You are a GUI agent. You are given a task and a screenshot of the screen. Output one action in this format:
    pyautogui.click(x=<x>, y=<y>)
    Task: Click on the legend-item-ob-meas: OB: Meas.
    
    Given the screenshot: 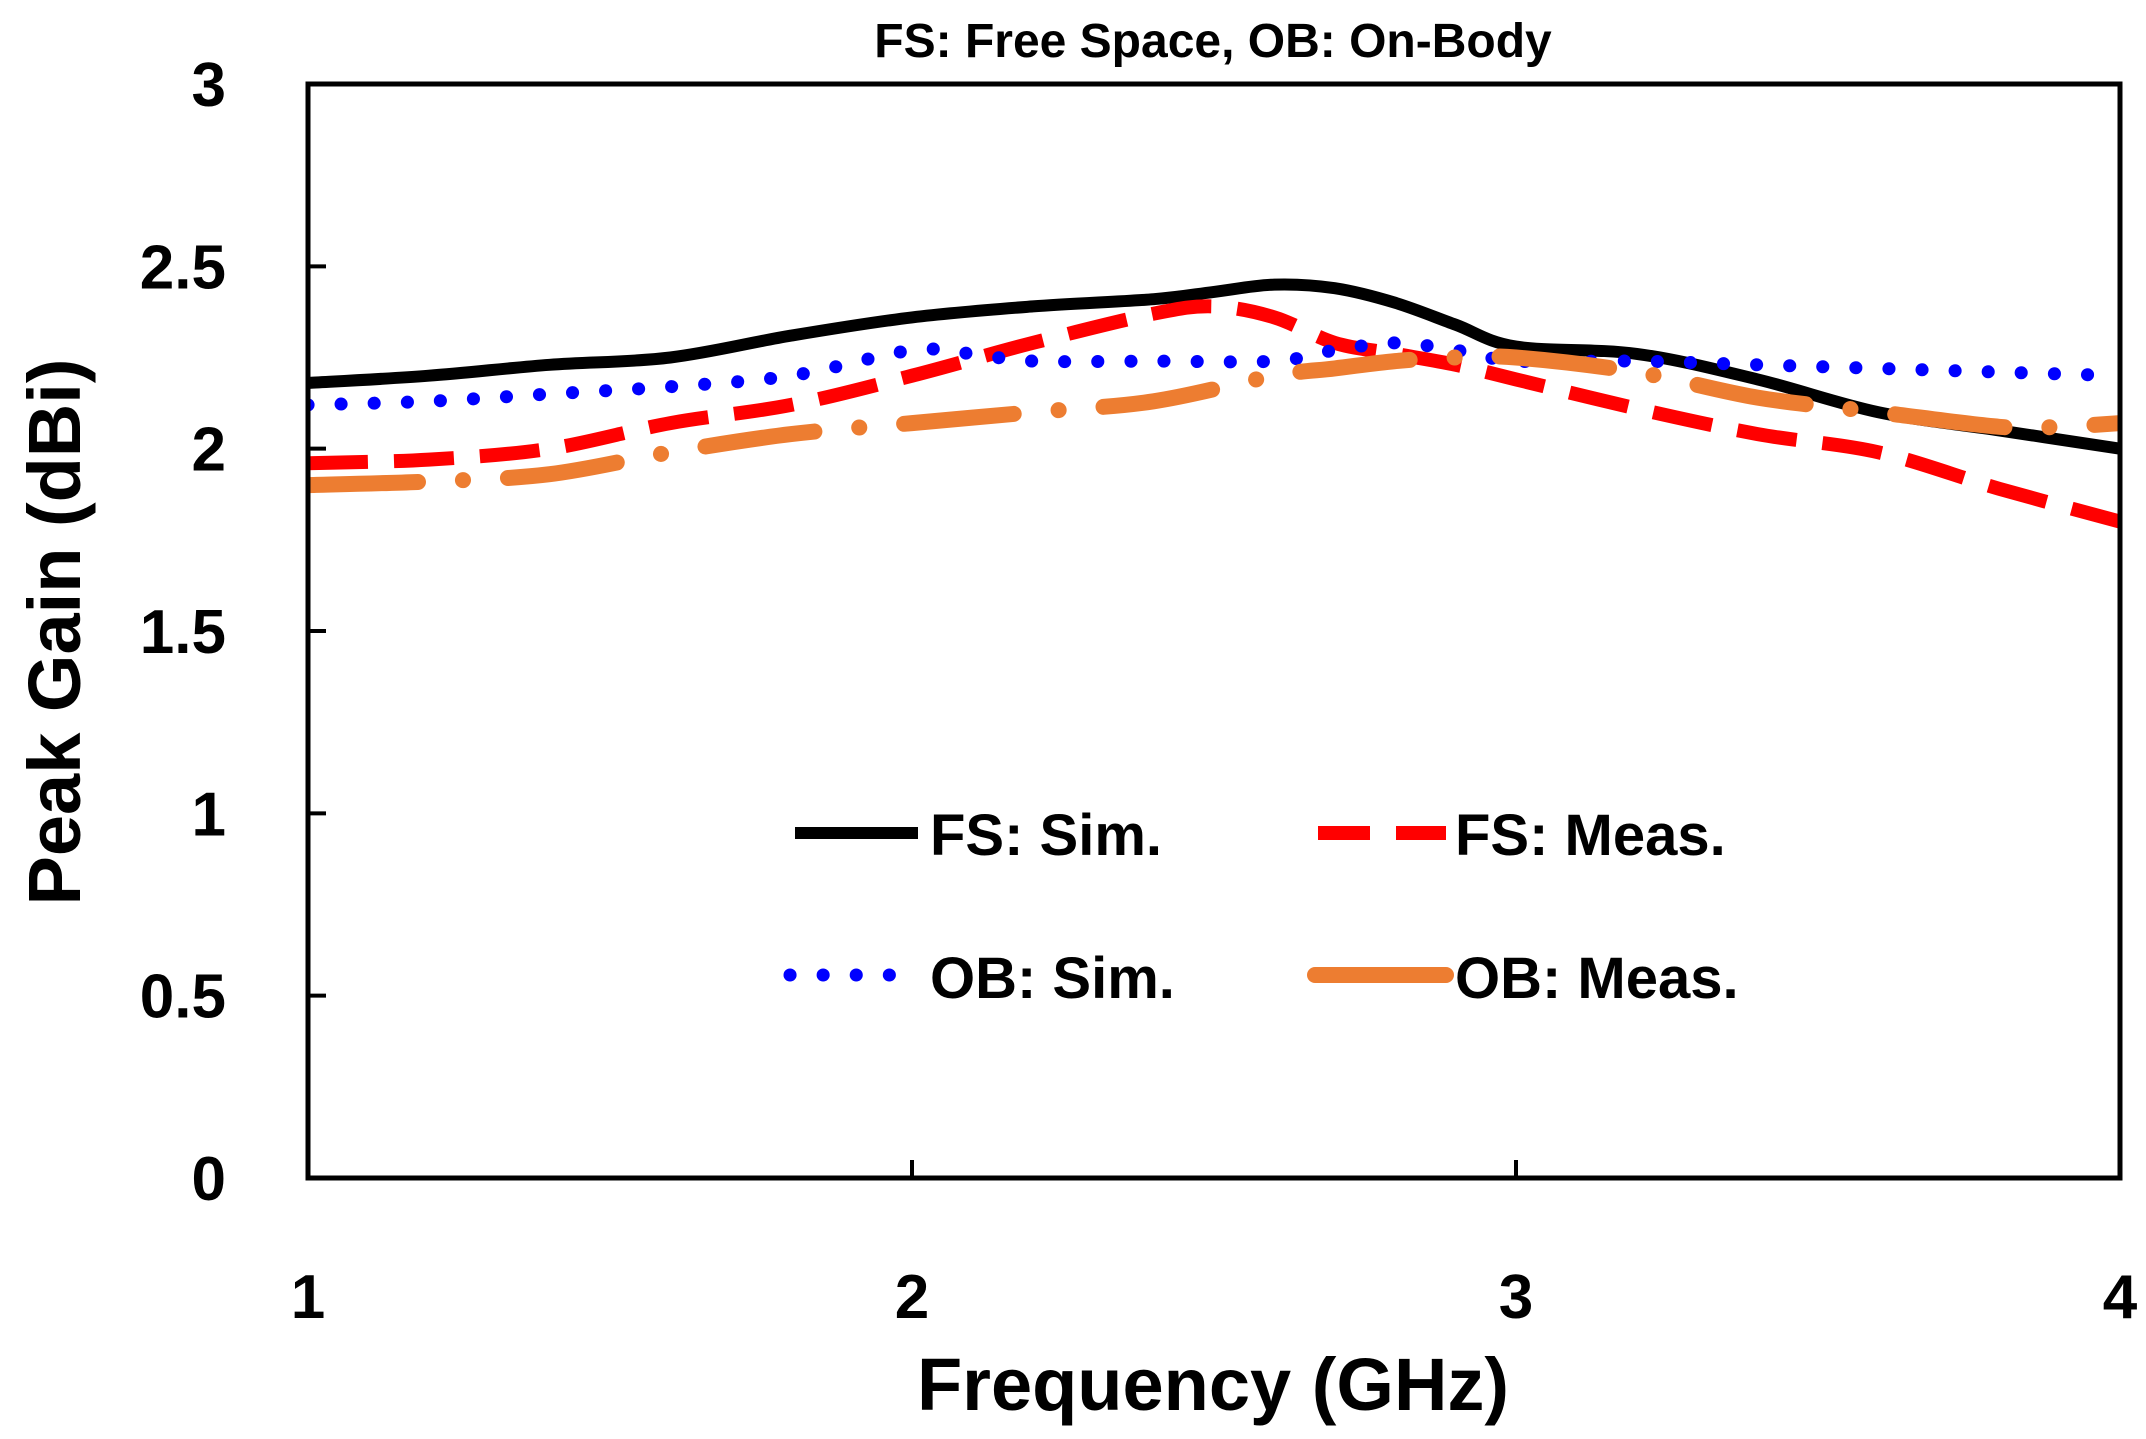 What is the action you would take?
    pyautogui.click(x=1523, y=978)
    